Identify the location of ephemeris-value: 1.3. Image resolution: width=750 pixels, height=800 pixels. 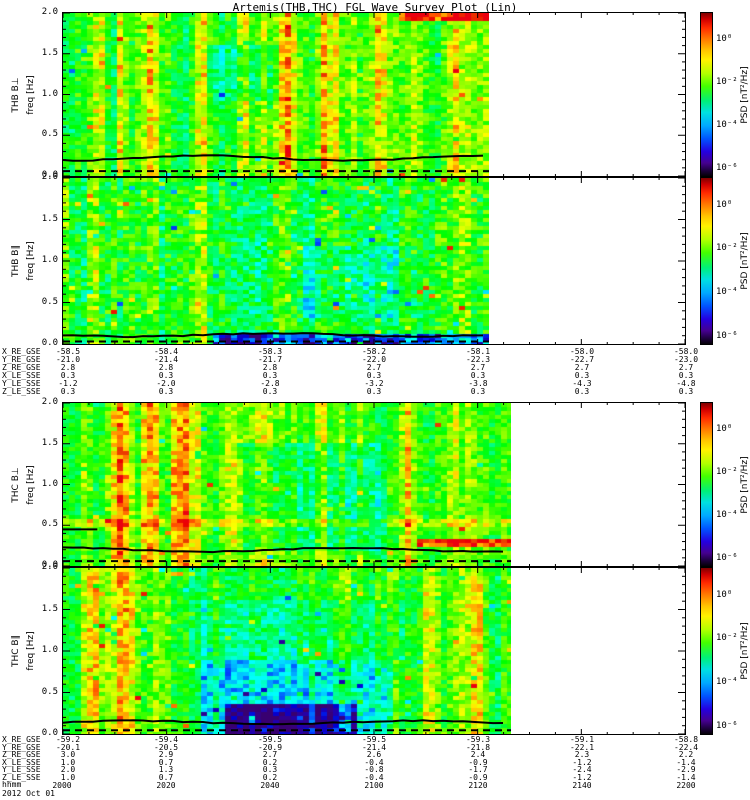
(166, 769).